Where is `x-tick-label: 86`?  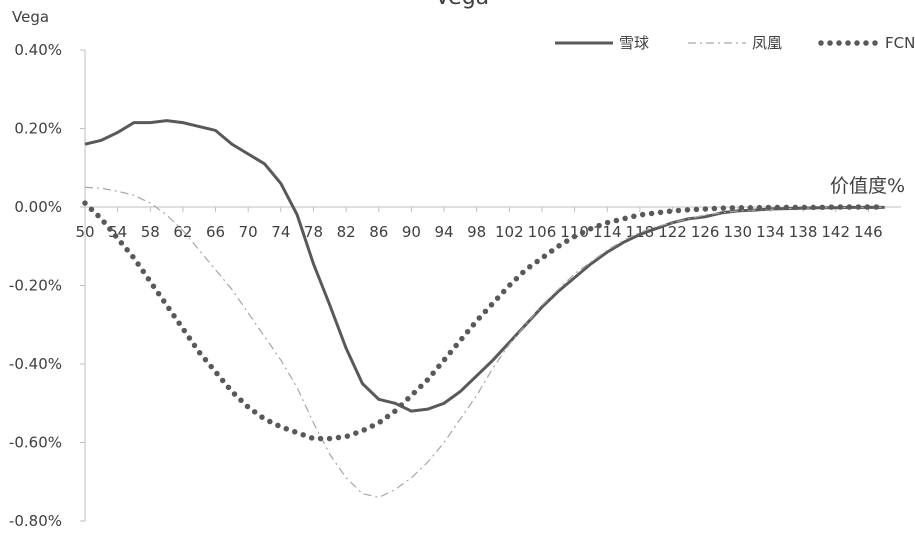
x-tick-label: 86 is located at coordinates (378, 232).